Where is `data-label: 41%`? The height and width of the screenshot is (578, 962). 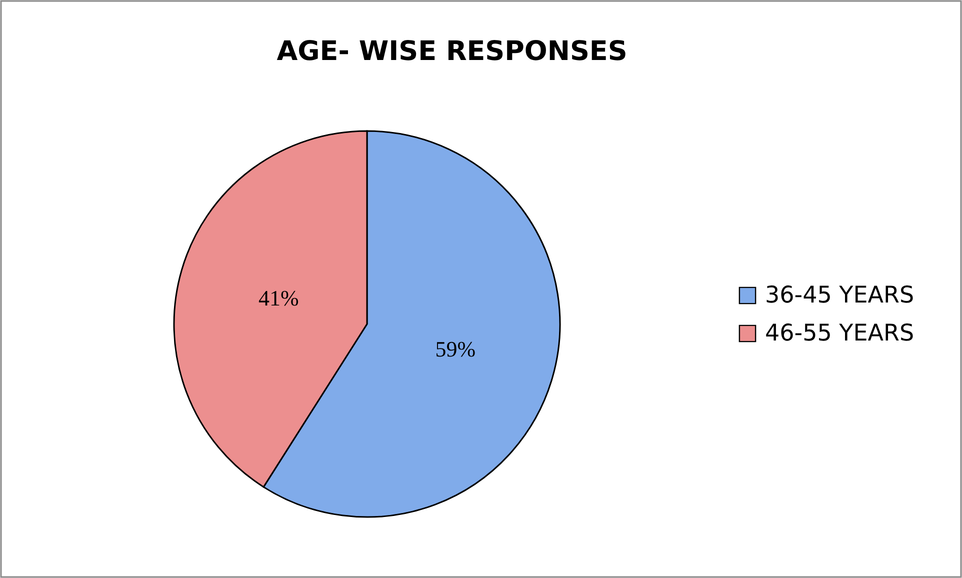
data-label: 41% is located at coordinates (278, 297).